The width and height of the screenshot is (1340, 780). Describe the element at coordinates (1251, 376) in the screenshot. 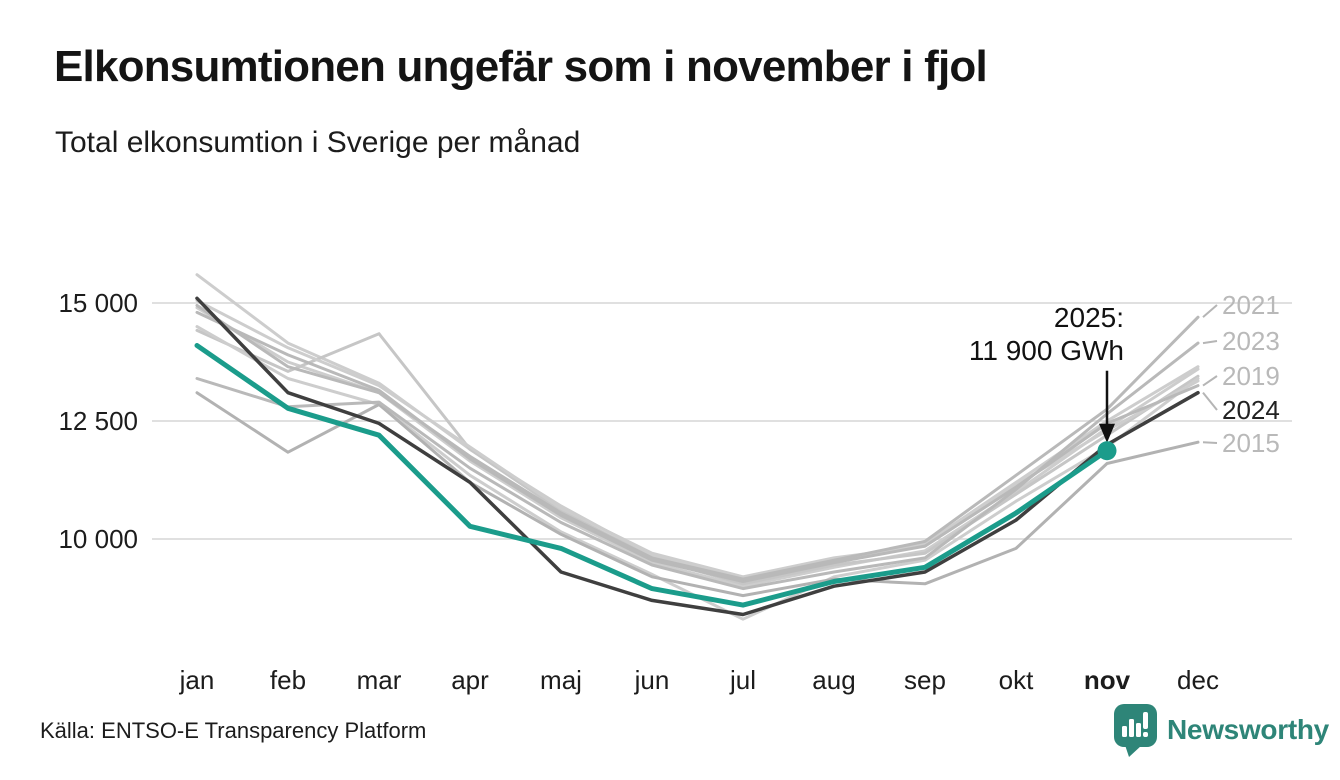

I see `series-label-2019: 2019` at that location.